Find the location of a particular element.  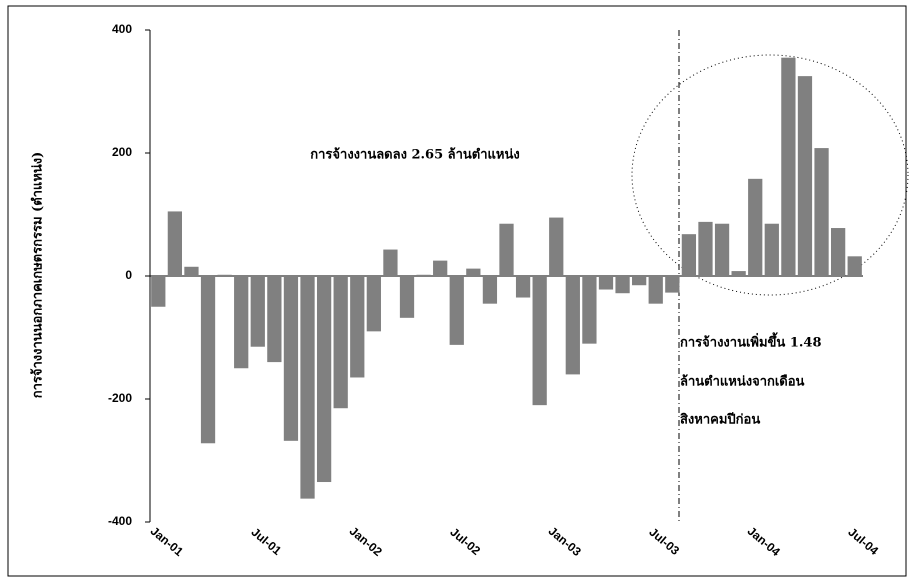

y-tick-label: 200 is located at coordinates (122, 152).